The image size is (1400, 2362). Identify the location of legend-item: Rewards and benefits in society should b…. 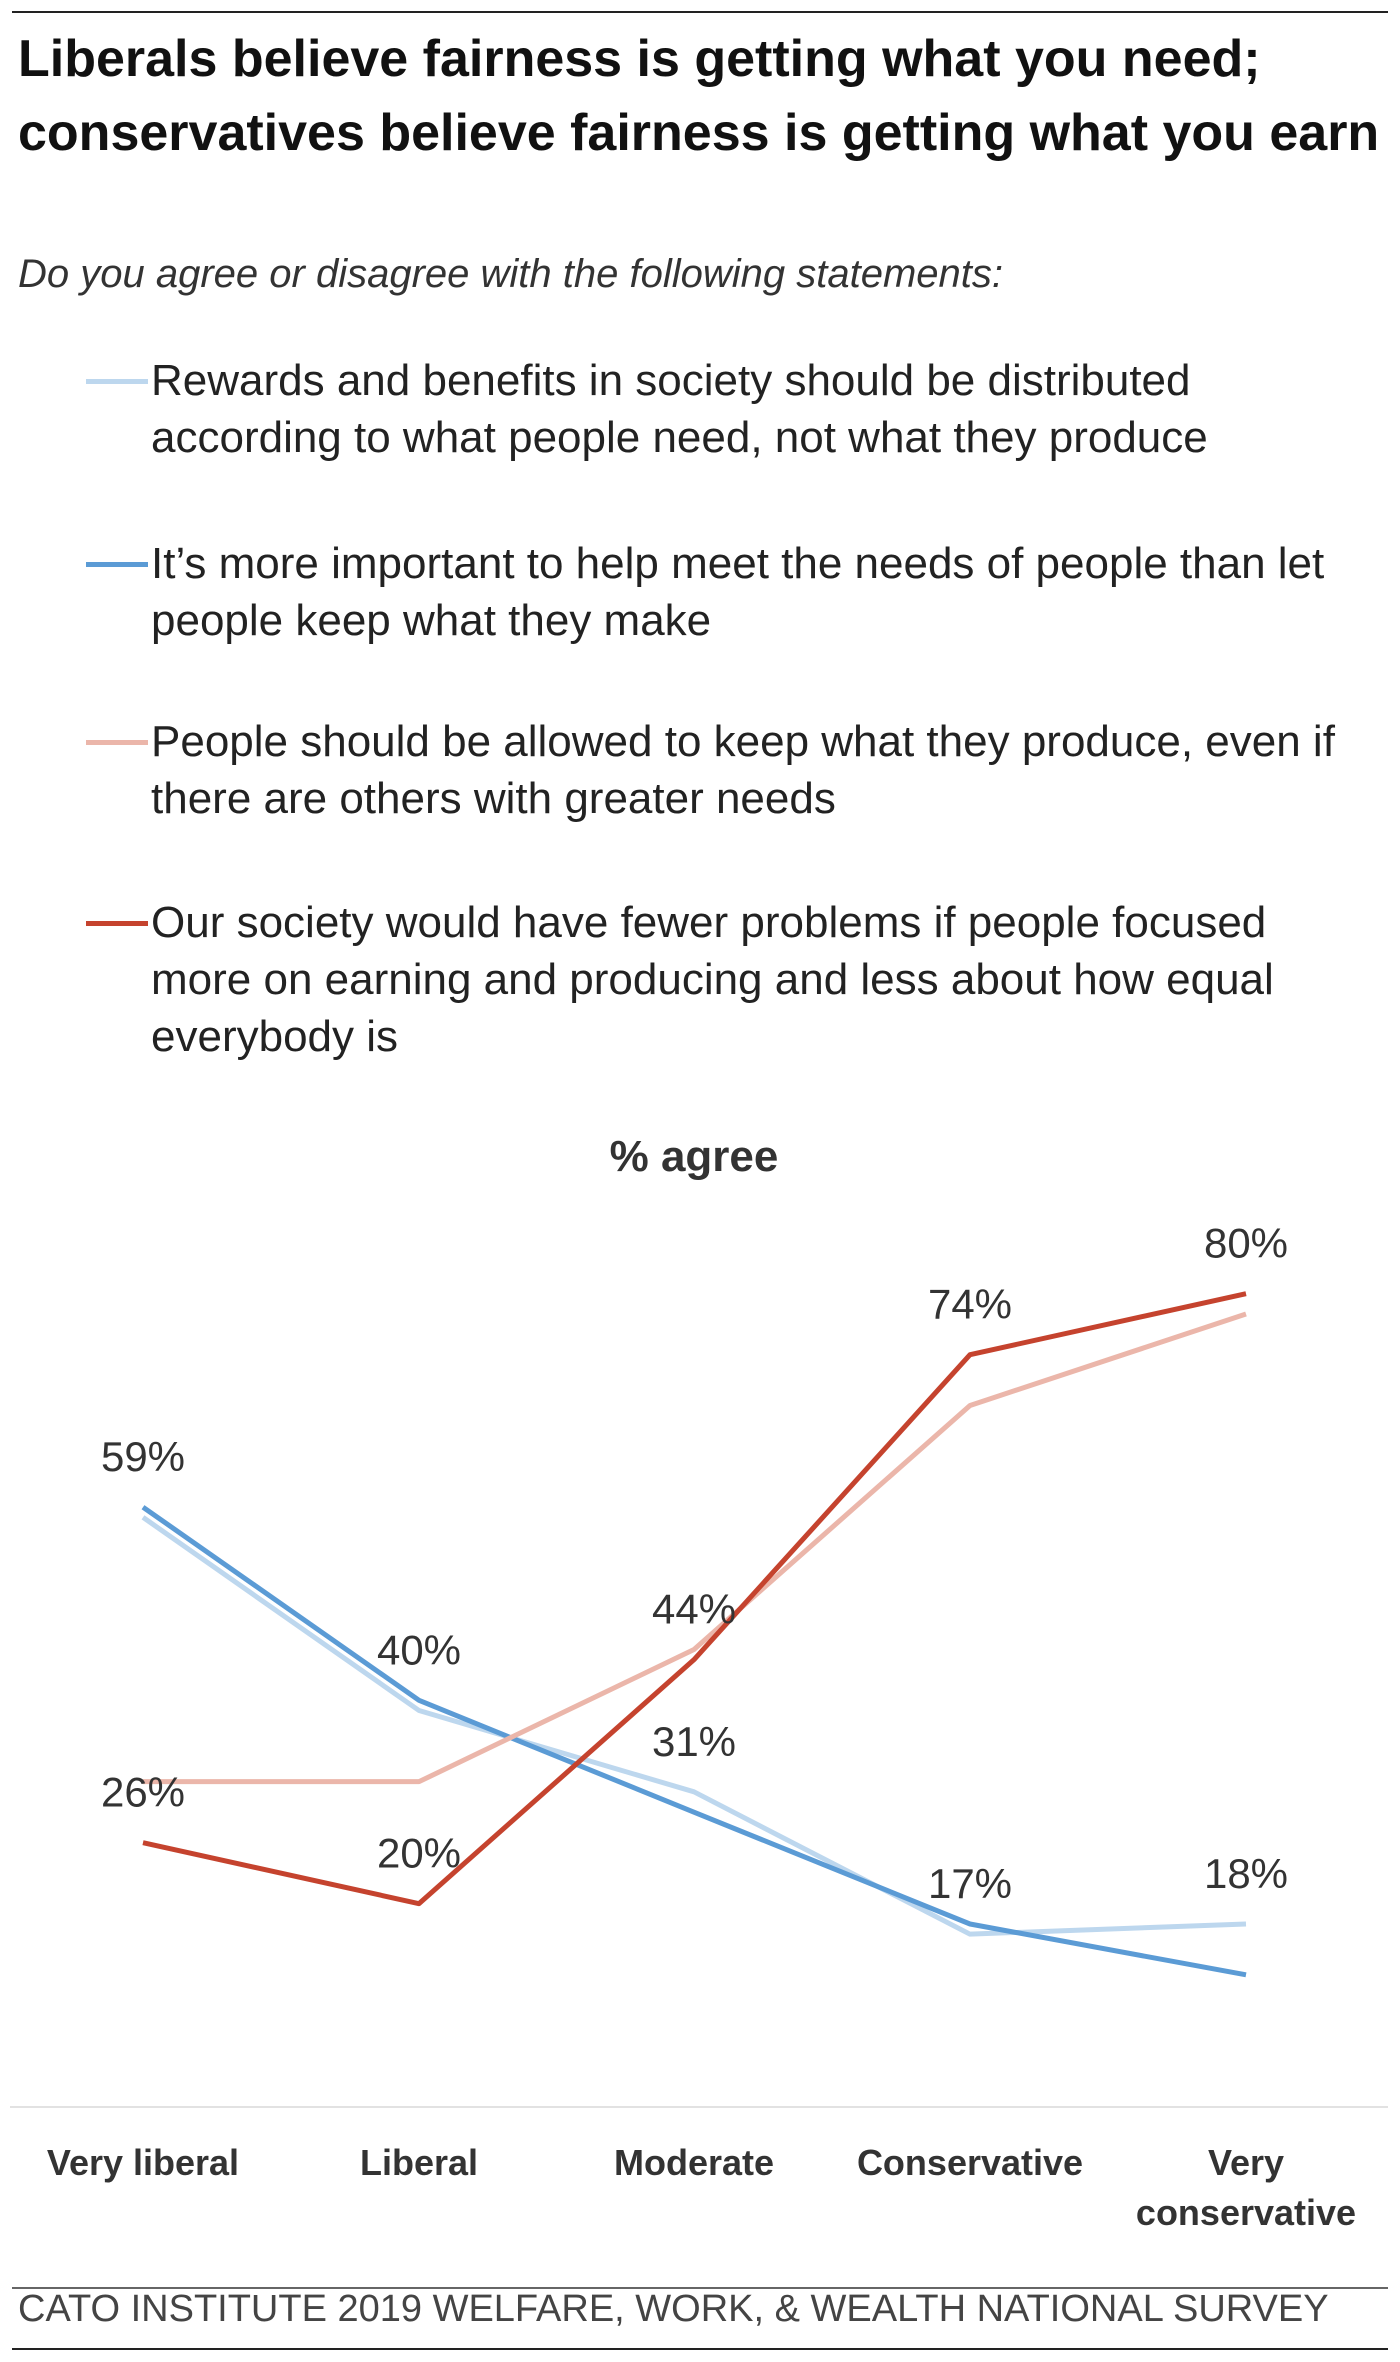
(716, 409).